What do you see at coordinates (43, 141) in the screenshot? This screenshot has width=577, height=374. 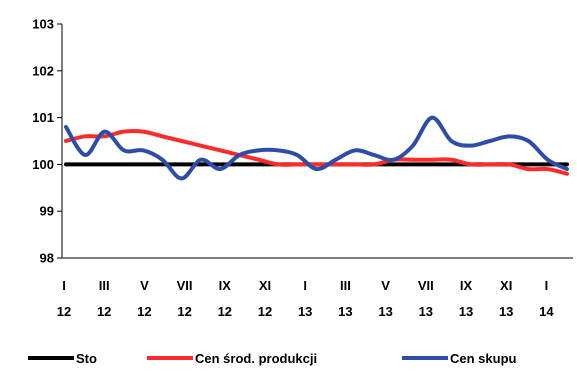 I see `y-tick-labels: 98 99 100 101 102 103` at bounding box center [43, 141].